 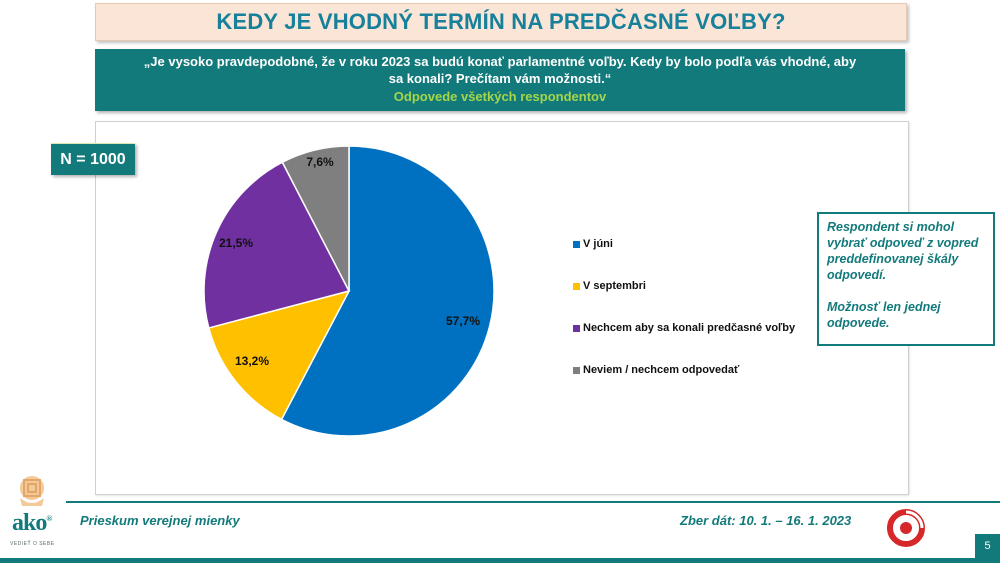 What do you see at coordinates (689, 328) in the screenshot?
I see `legend-label-2: Nechcem aby sa konali predčasné voľby` at bounding box center [689, 328].